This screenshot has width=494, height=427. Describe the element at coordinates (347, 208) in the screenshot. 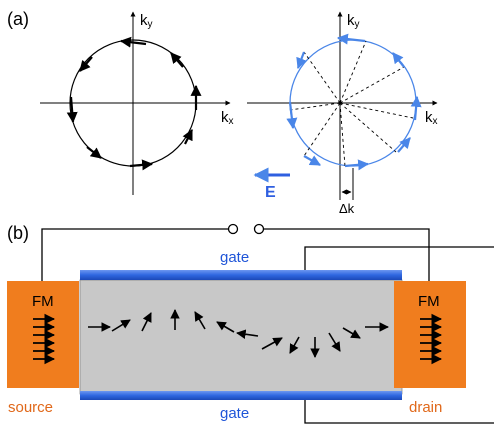

I see `delta-k-label: Δk` at that location.